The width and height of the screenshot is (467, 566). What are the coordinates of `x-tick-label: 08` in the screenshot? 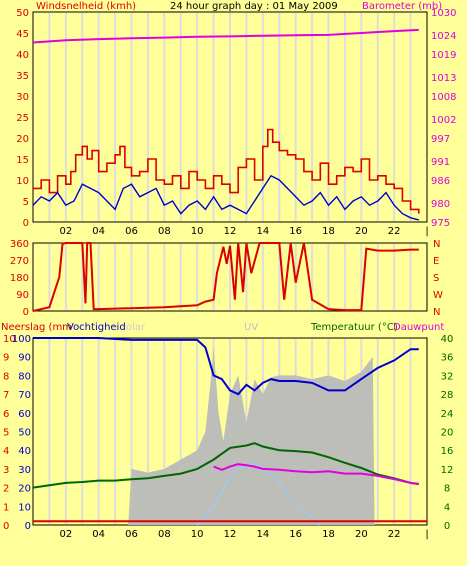 It's located at (164, 231).